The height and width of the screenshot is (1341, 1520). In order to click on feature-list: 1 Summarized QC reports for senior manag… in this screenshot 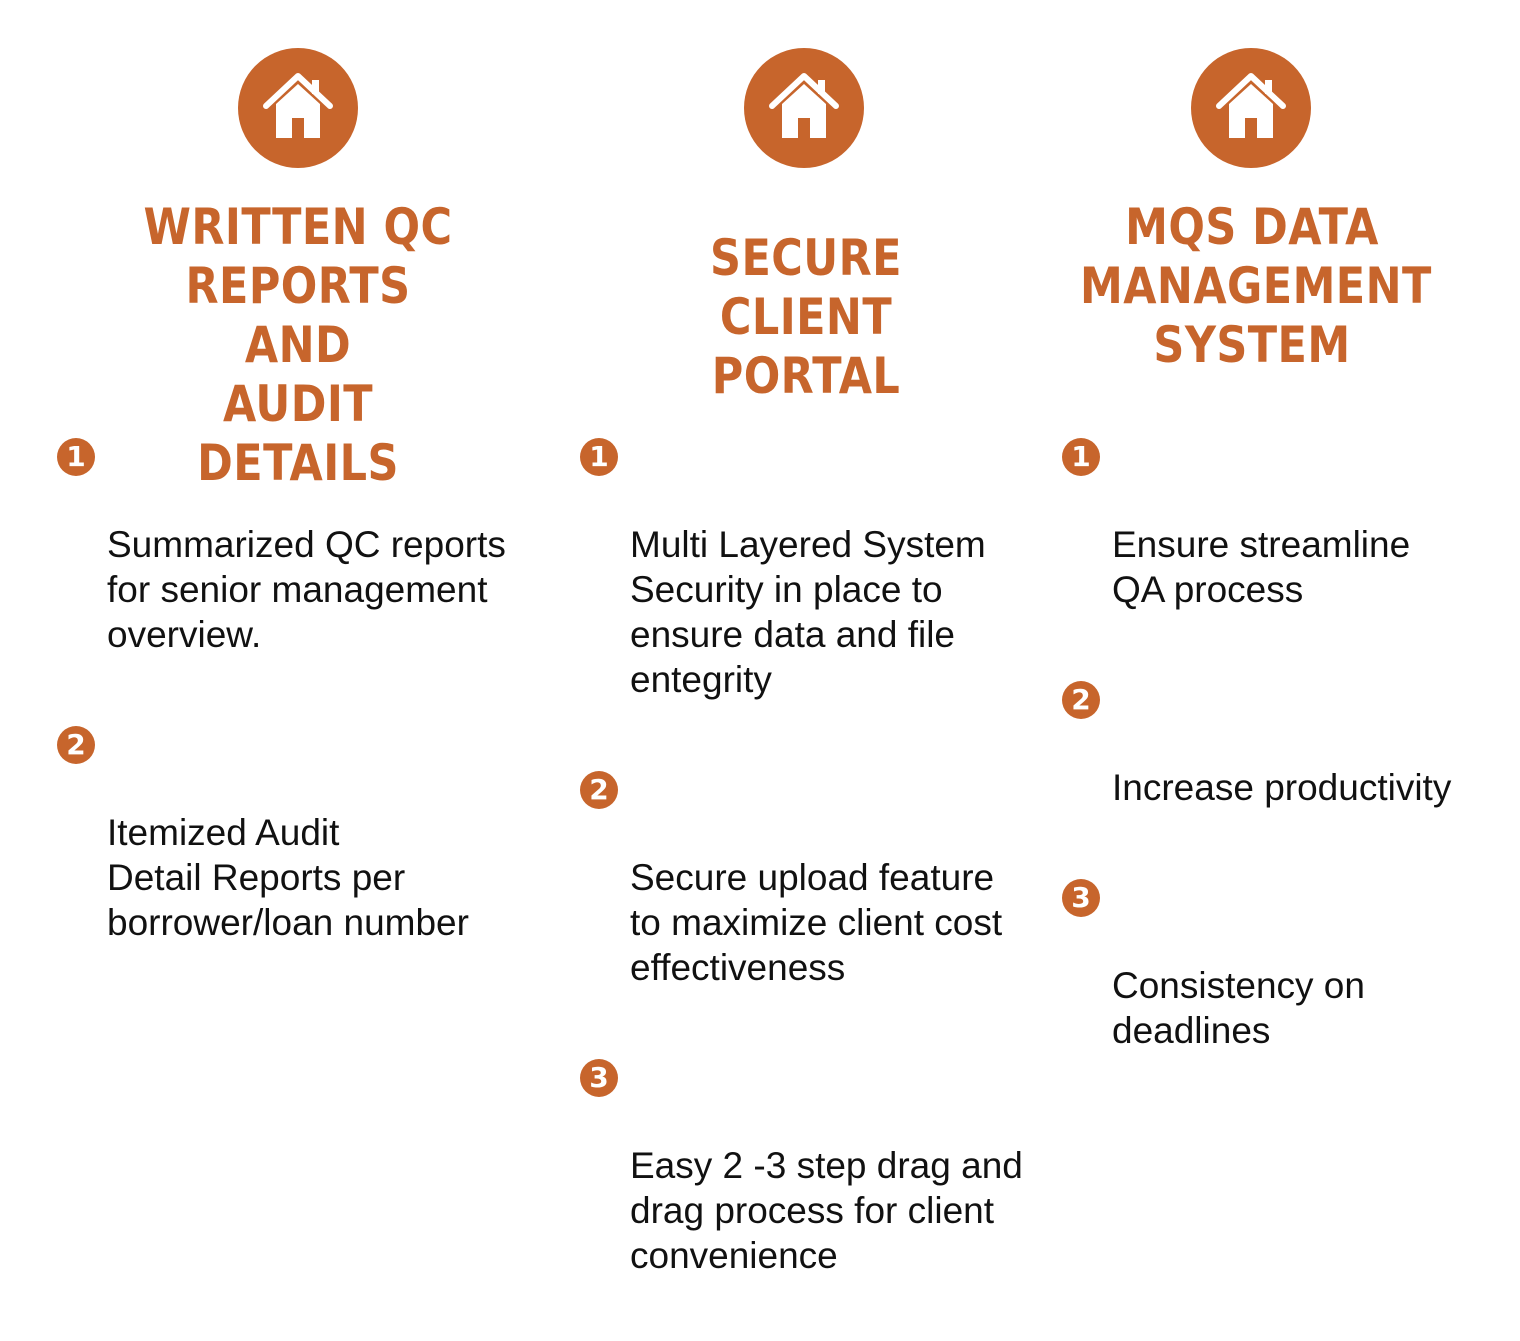, I will do `click(297, 720)`.